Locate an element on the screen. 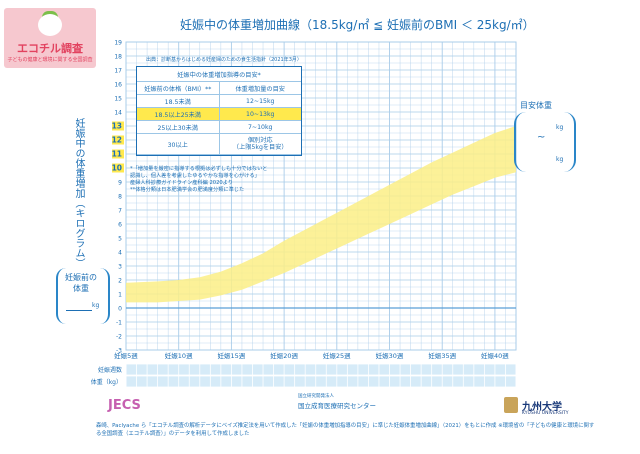  mascot-face-icon is located at coordinates (50, 25).